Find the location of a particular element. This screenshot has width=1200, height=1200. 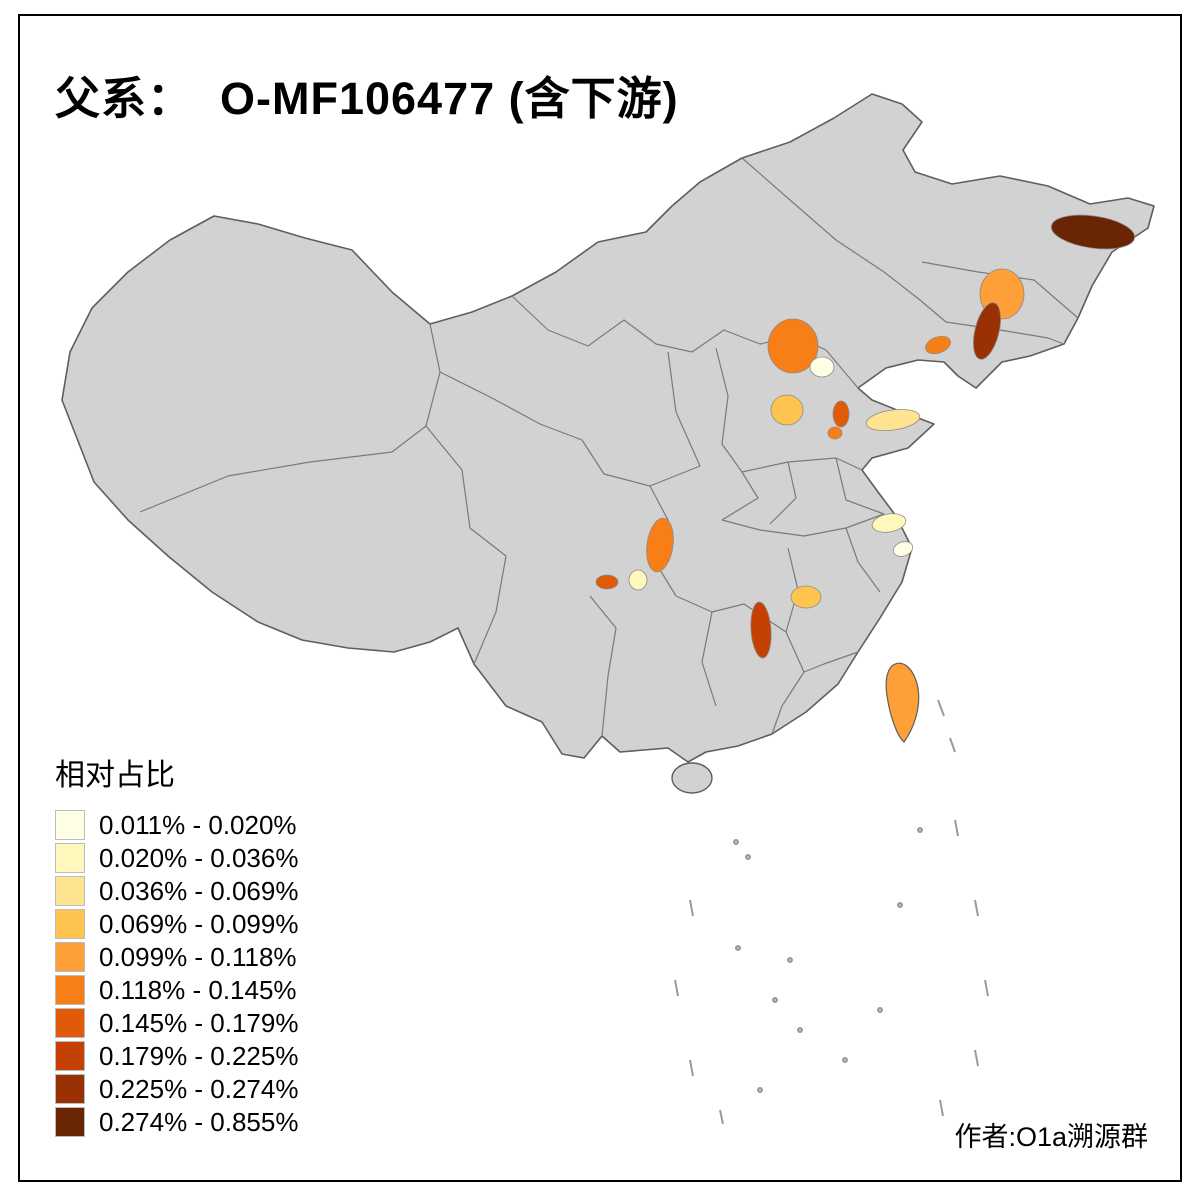

legend-row: 0.099% - 0.118% is located at coordinates (176, 956).